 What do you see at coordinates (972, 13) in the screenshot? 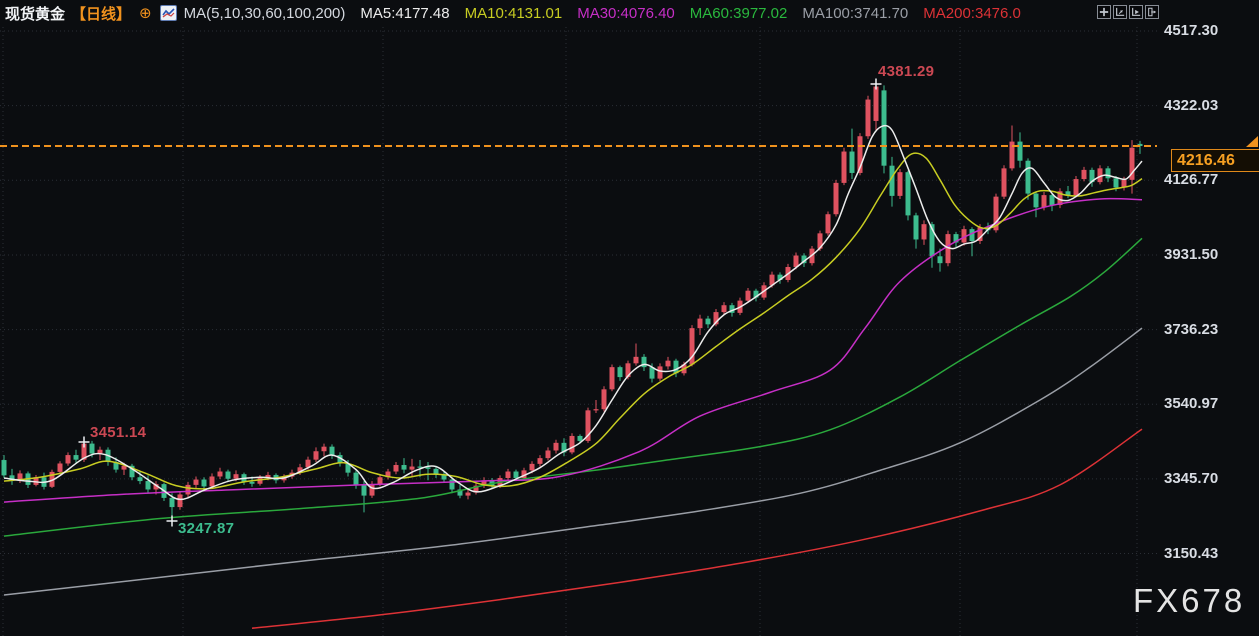
I see `ma200-value: MA200:3476.0` at bounding box center [972, 13].